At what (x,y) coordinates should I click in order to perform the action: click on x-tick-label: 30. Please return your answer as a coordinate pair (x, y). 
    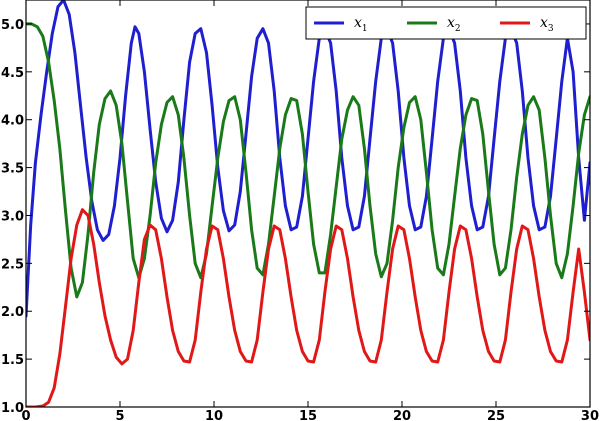
    Looking at the image, I should click on (590, 415).